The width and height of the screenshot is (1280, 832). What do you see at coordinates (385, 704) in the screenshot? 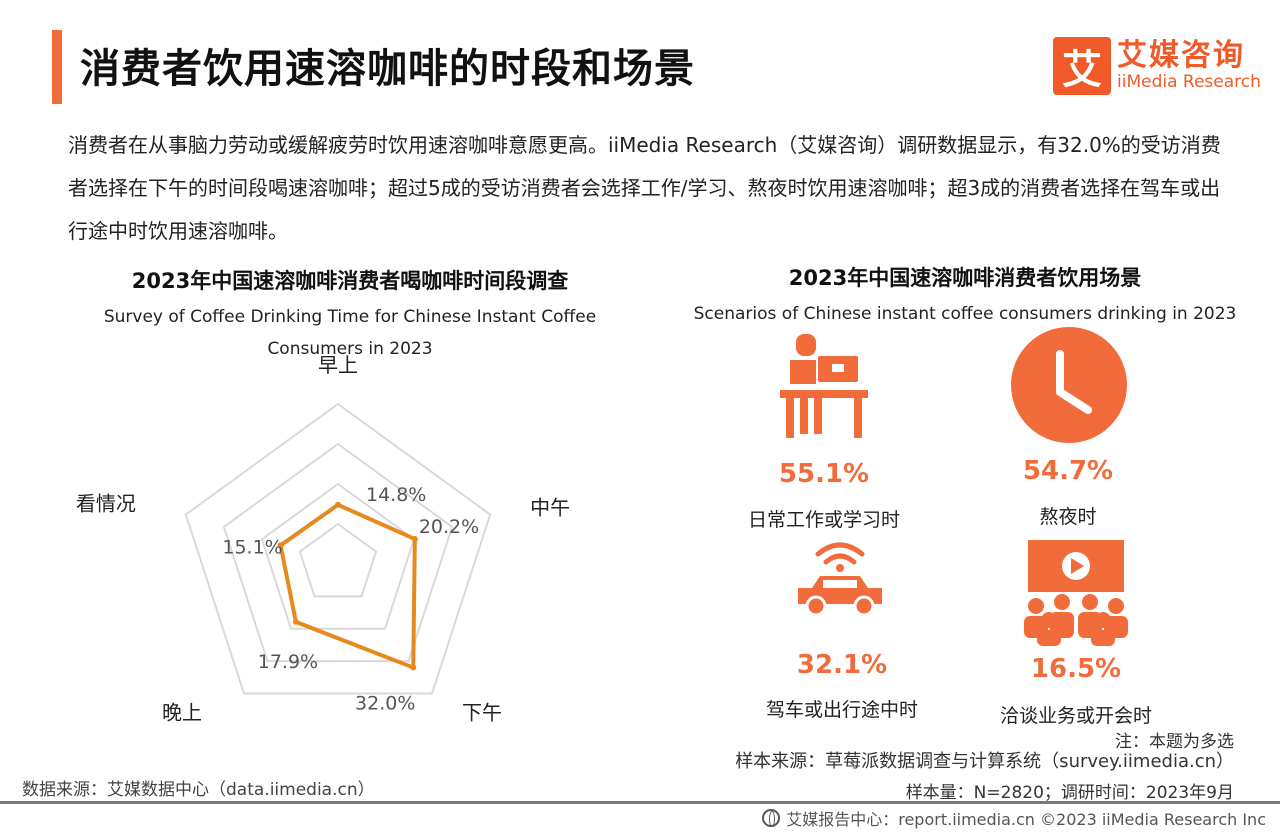
I see `radar-value-label: 32.0%` at bounding box center [385, 704].